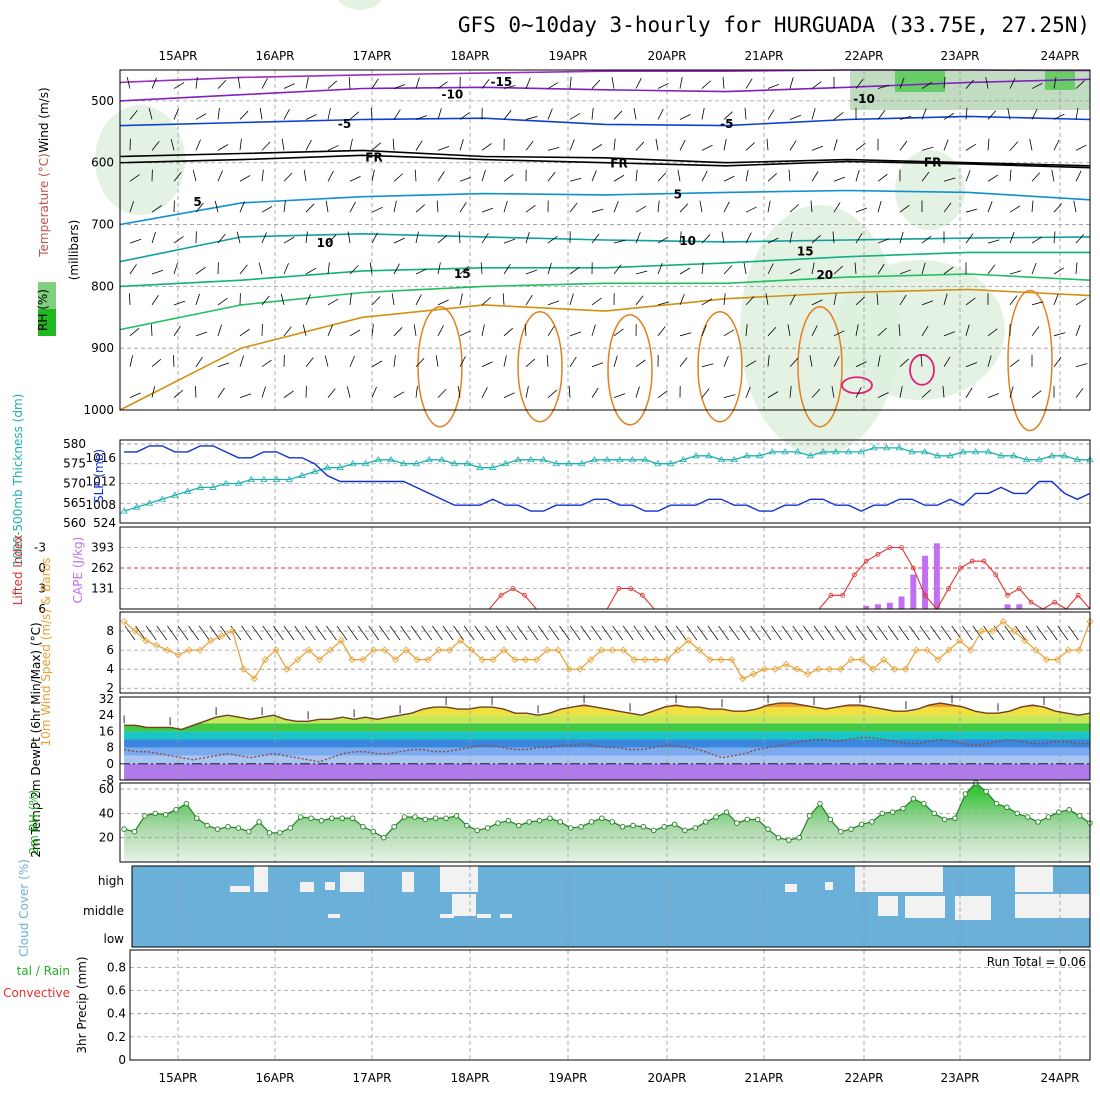 This screenshot has height=1100, width=1100. What do you see at coordinates (100, 482) in the screenshot?
I see `slp-tick: 1012` at bounding box center [100, 482].